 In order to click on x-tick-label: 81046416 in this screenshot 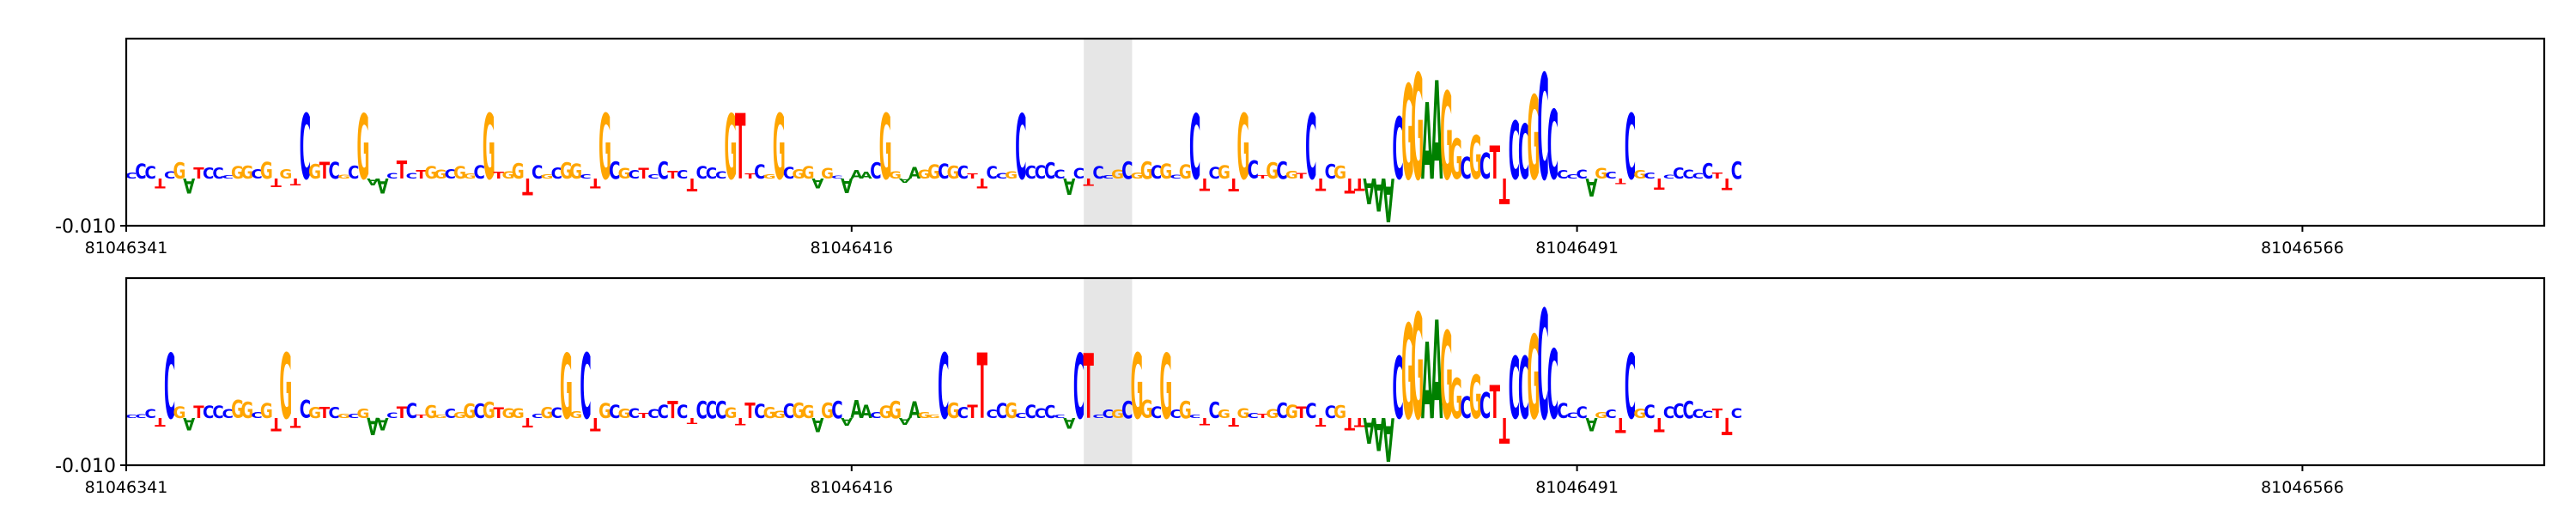, I will do `click(852, 248)`.